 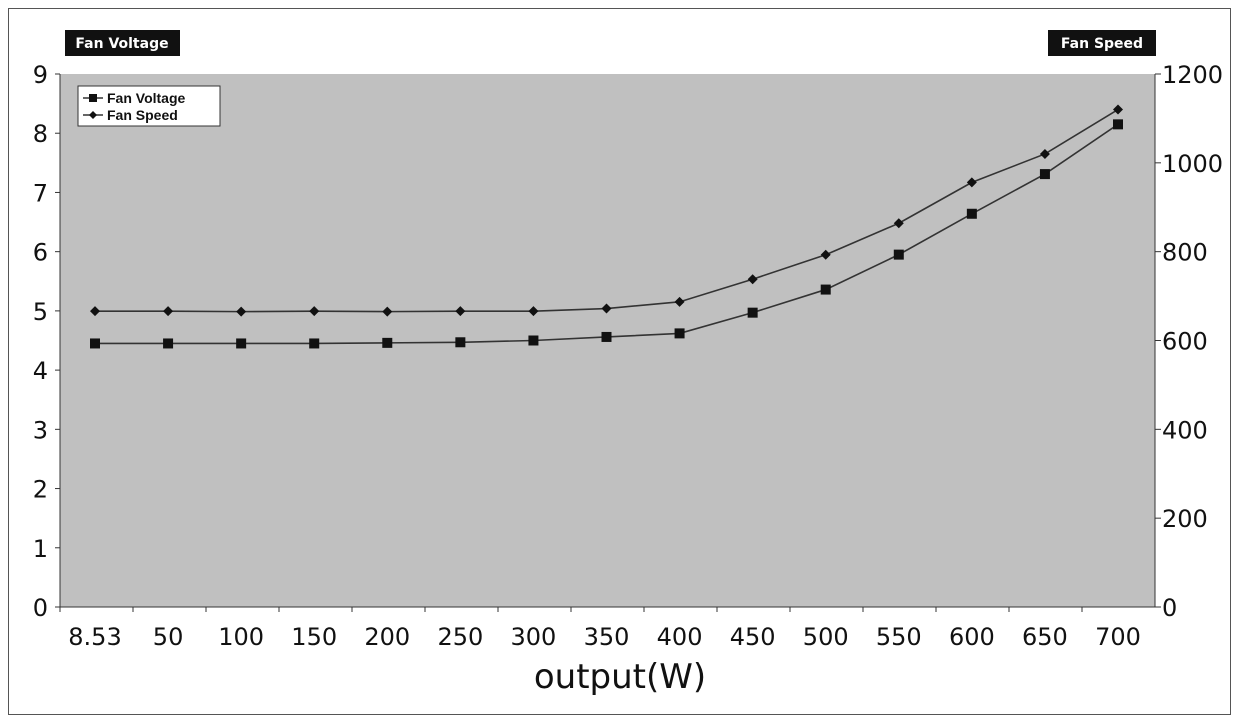 I want to click on right-axis-title: Fan Speed, so click(x=1102, y=44).